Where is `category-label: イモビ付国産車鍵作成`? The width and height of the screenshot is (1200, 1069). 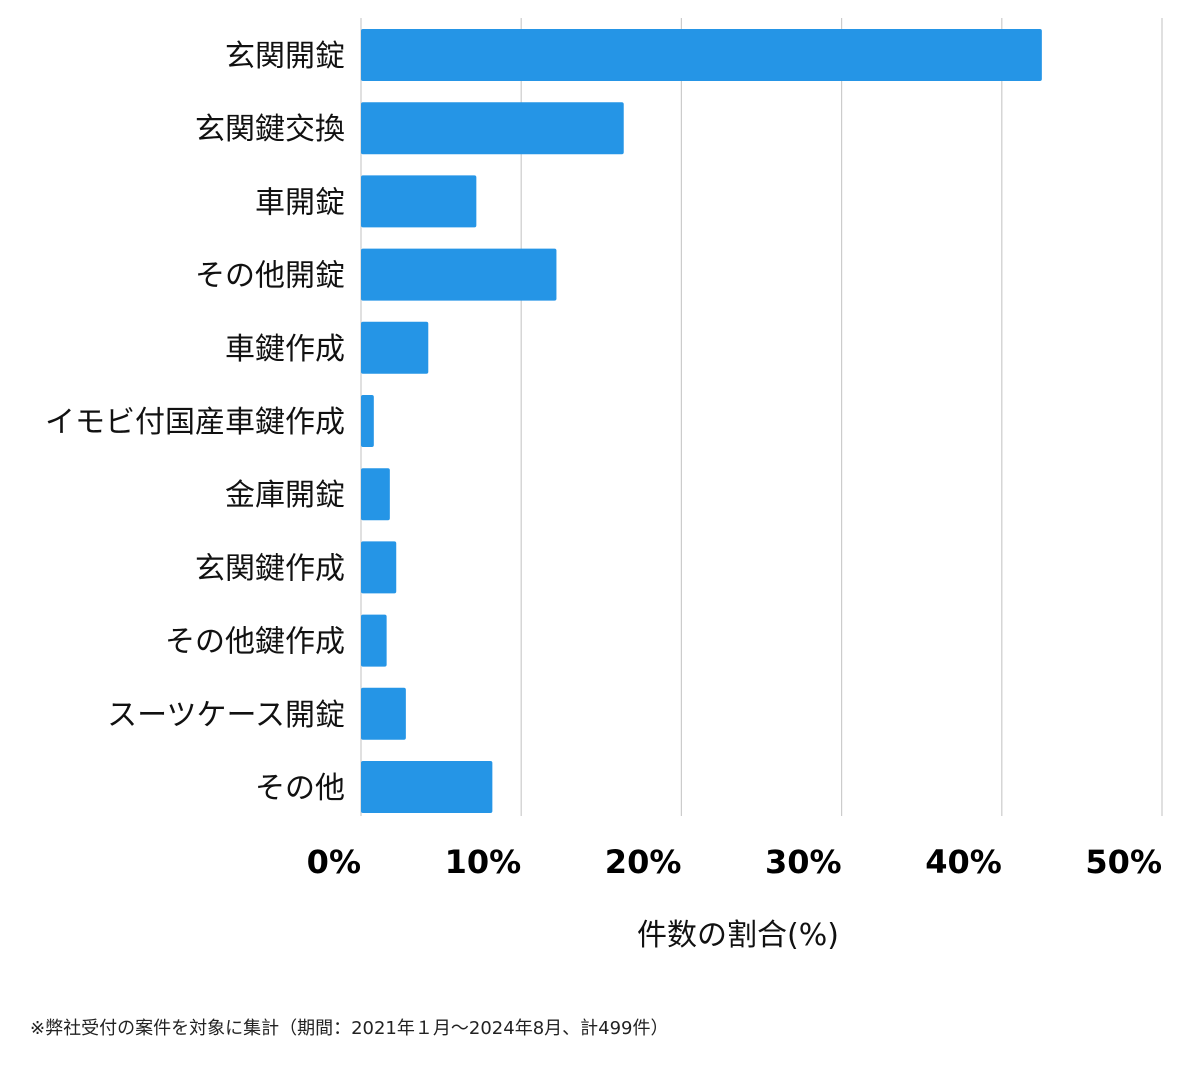 category-label: イモビ付国産車鍵作成 is located at coordinates (195, 422).